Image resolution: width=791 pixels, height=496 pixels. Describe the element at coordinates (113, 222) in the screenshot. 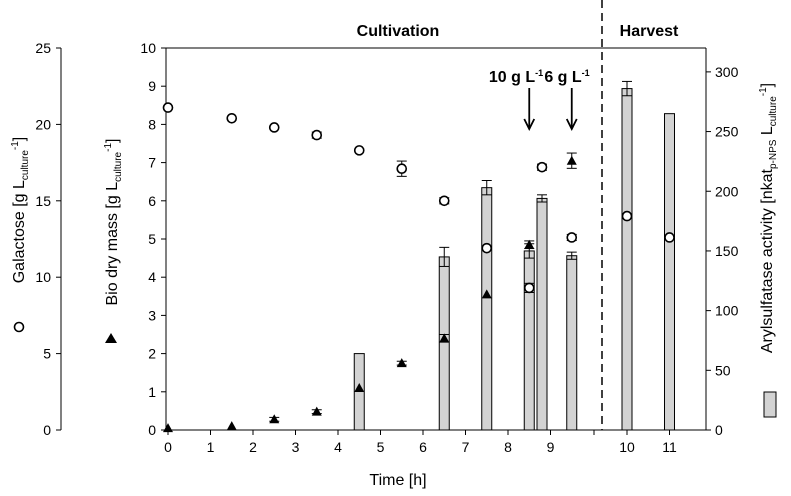

I see `biomass-axis-label: Bio dry mass [g Lculture-1]` at that location.